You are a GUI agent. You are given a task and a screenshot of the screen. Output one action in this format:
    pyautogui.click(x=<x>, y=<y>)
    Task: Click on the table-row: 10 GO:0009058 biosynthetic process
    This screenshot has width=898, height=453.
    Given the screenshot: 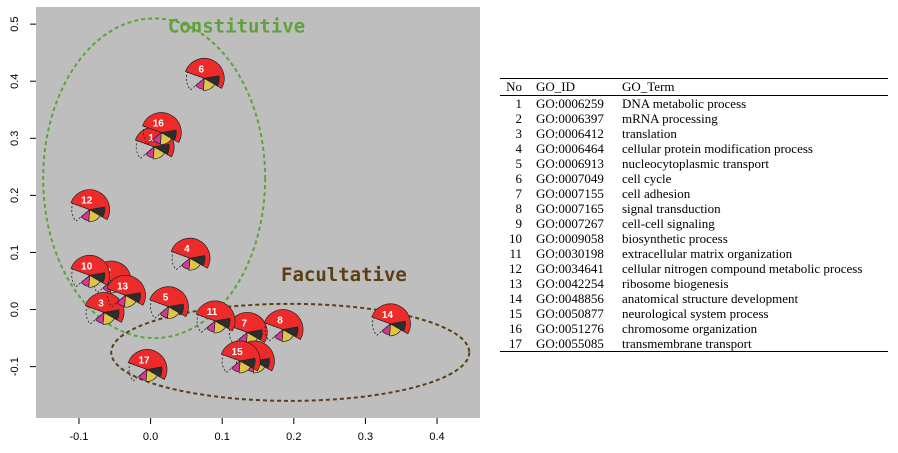 What is the action you would take?
    pyautogui.click(x=694, y=238)
    